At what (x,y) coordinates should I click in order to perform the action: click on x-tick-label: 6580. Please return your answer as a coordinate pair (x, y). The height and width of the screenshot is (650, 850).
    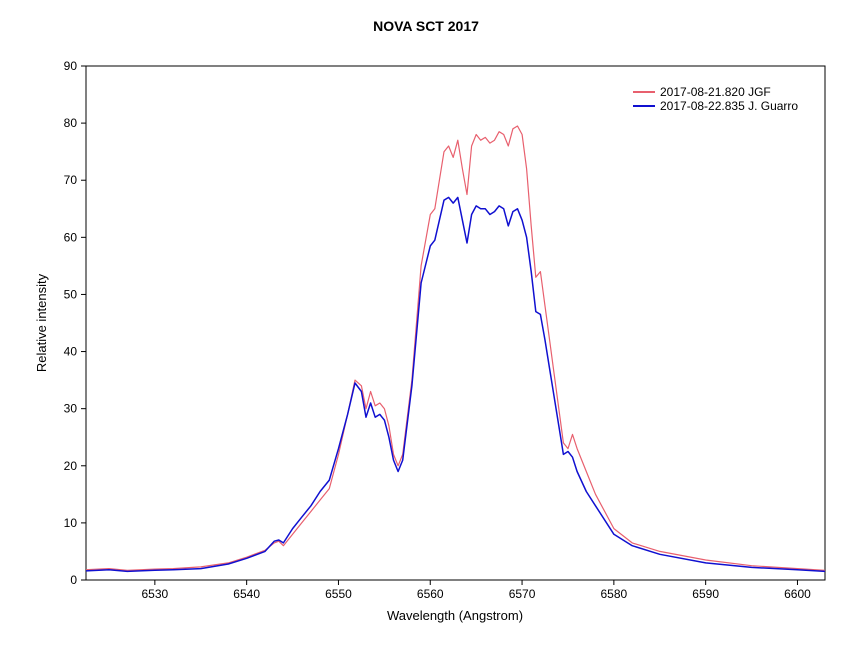
    Looking at the image, I should click on (614, 594).